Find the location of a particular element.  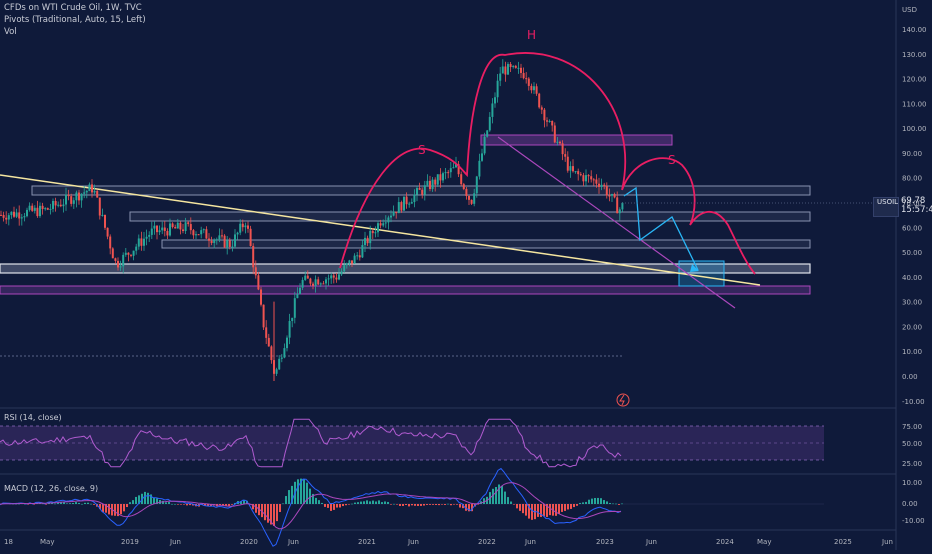

macd-line is located at coordinates (311, 507).